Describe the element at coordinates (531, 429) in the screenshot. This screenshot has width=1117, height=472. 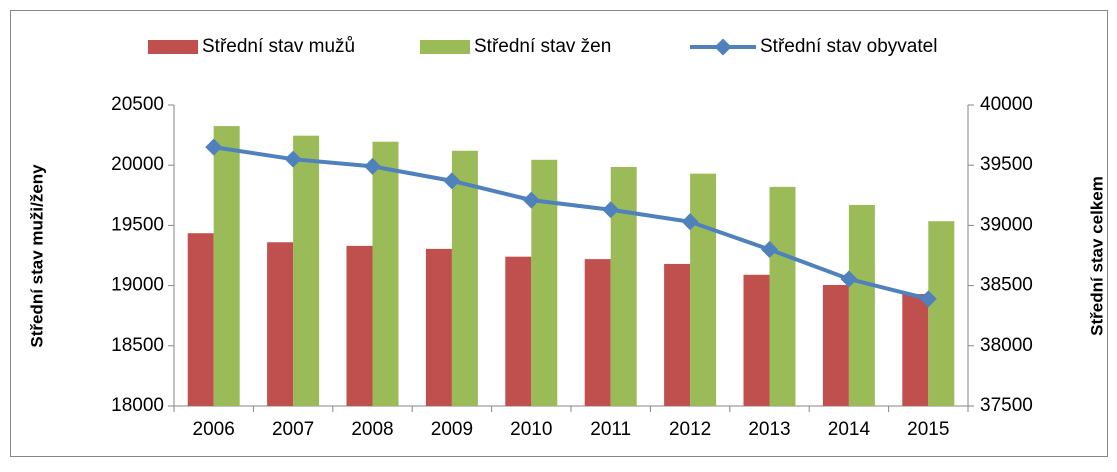
I see `x-tick-label: 2010` at that location.